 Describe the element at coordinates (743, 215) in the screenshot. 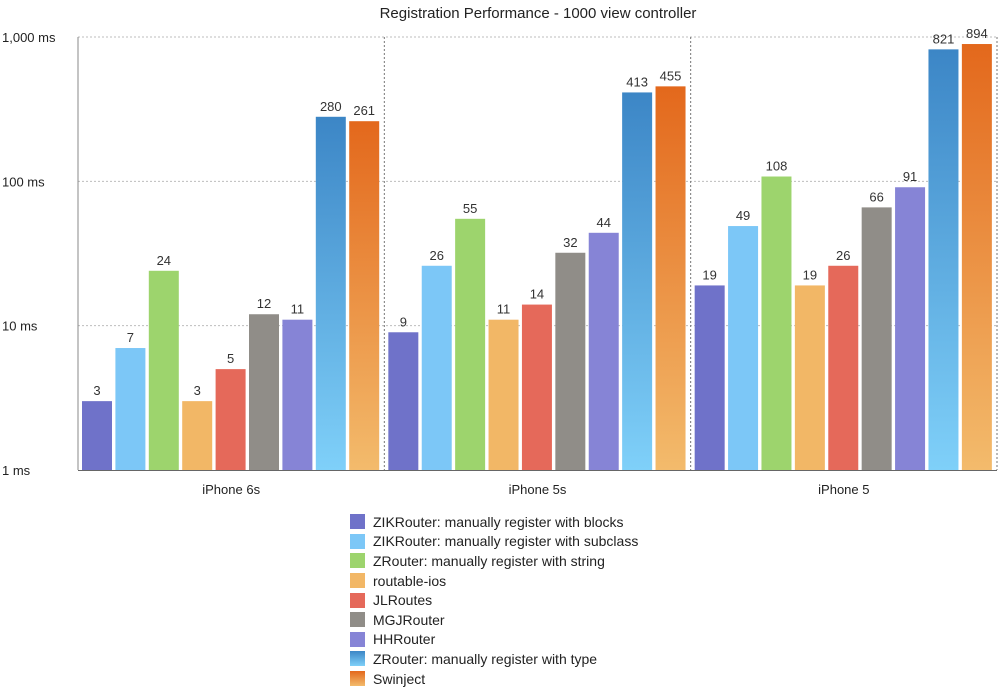

I see `data-label: 49` at that location.